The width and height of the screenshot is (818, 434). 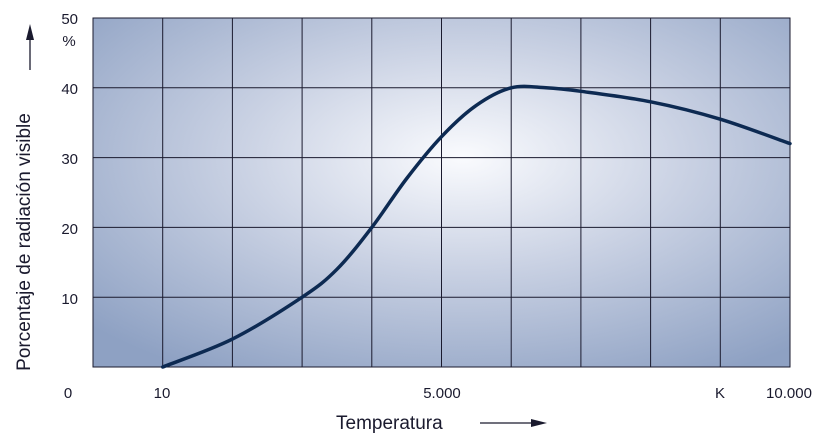 I want to click on x-axis-arrow-icon, so click(x=513, y=423).